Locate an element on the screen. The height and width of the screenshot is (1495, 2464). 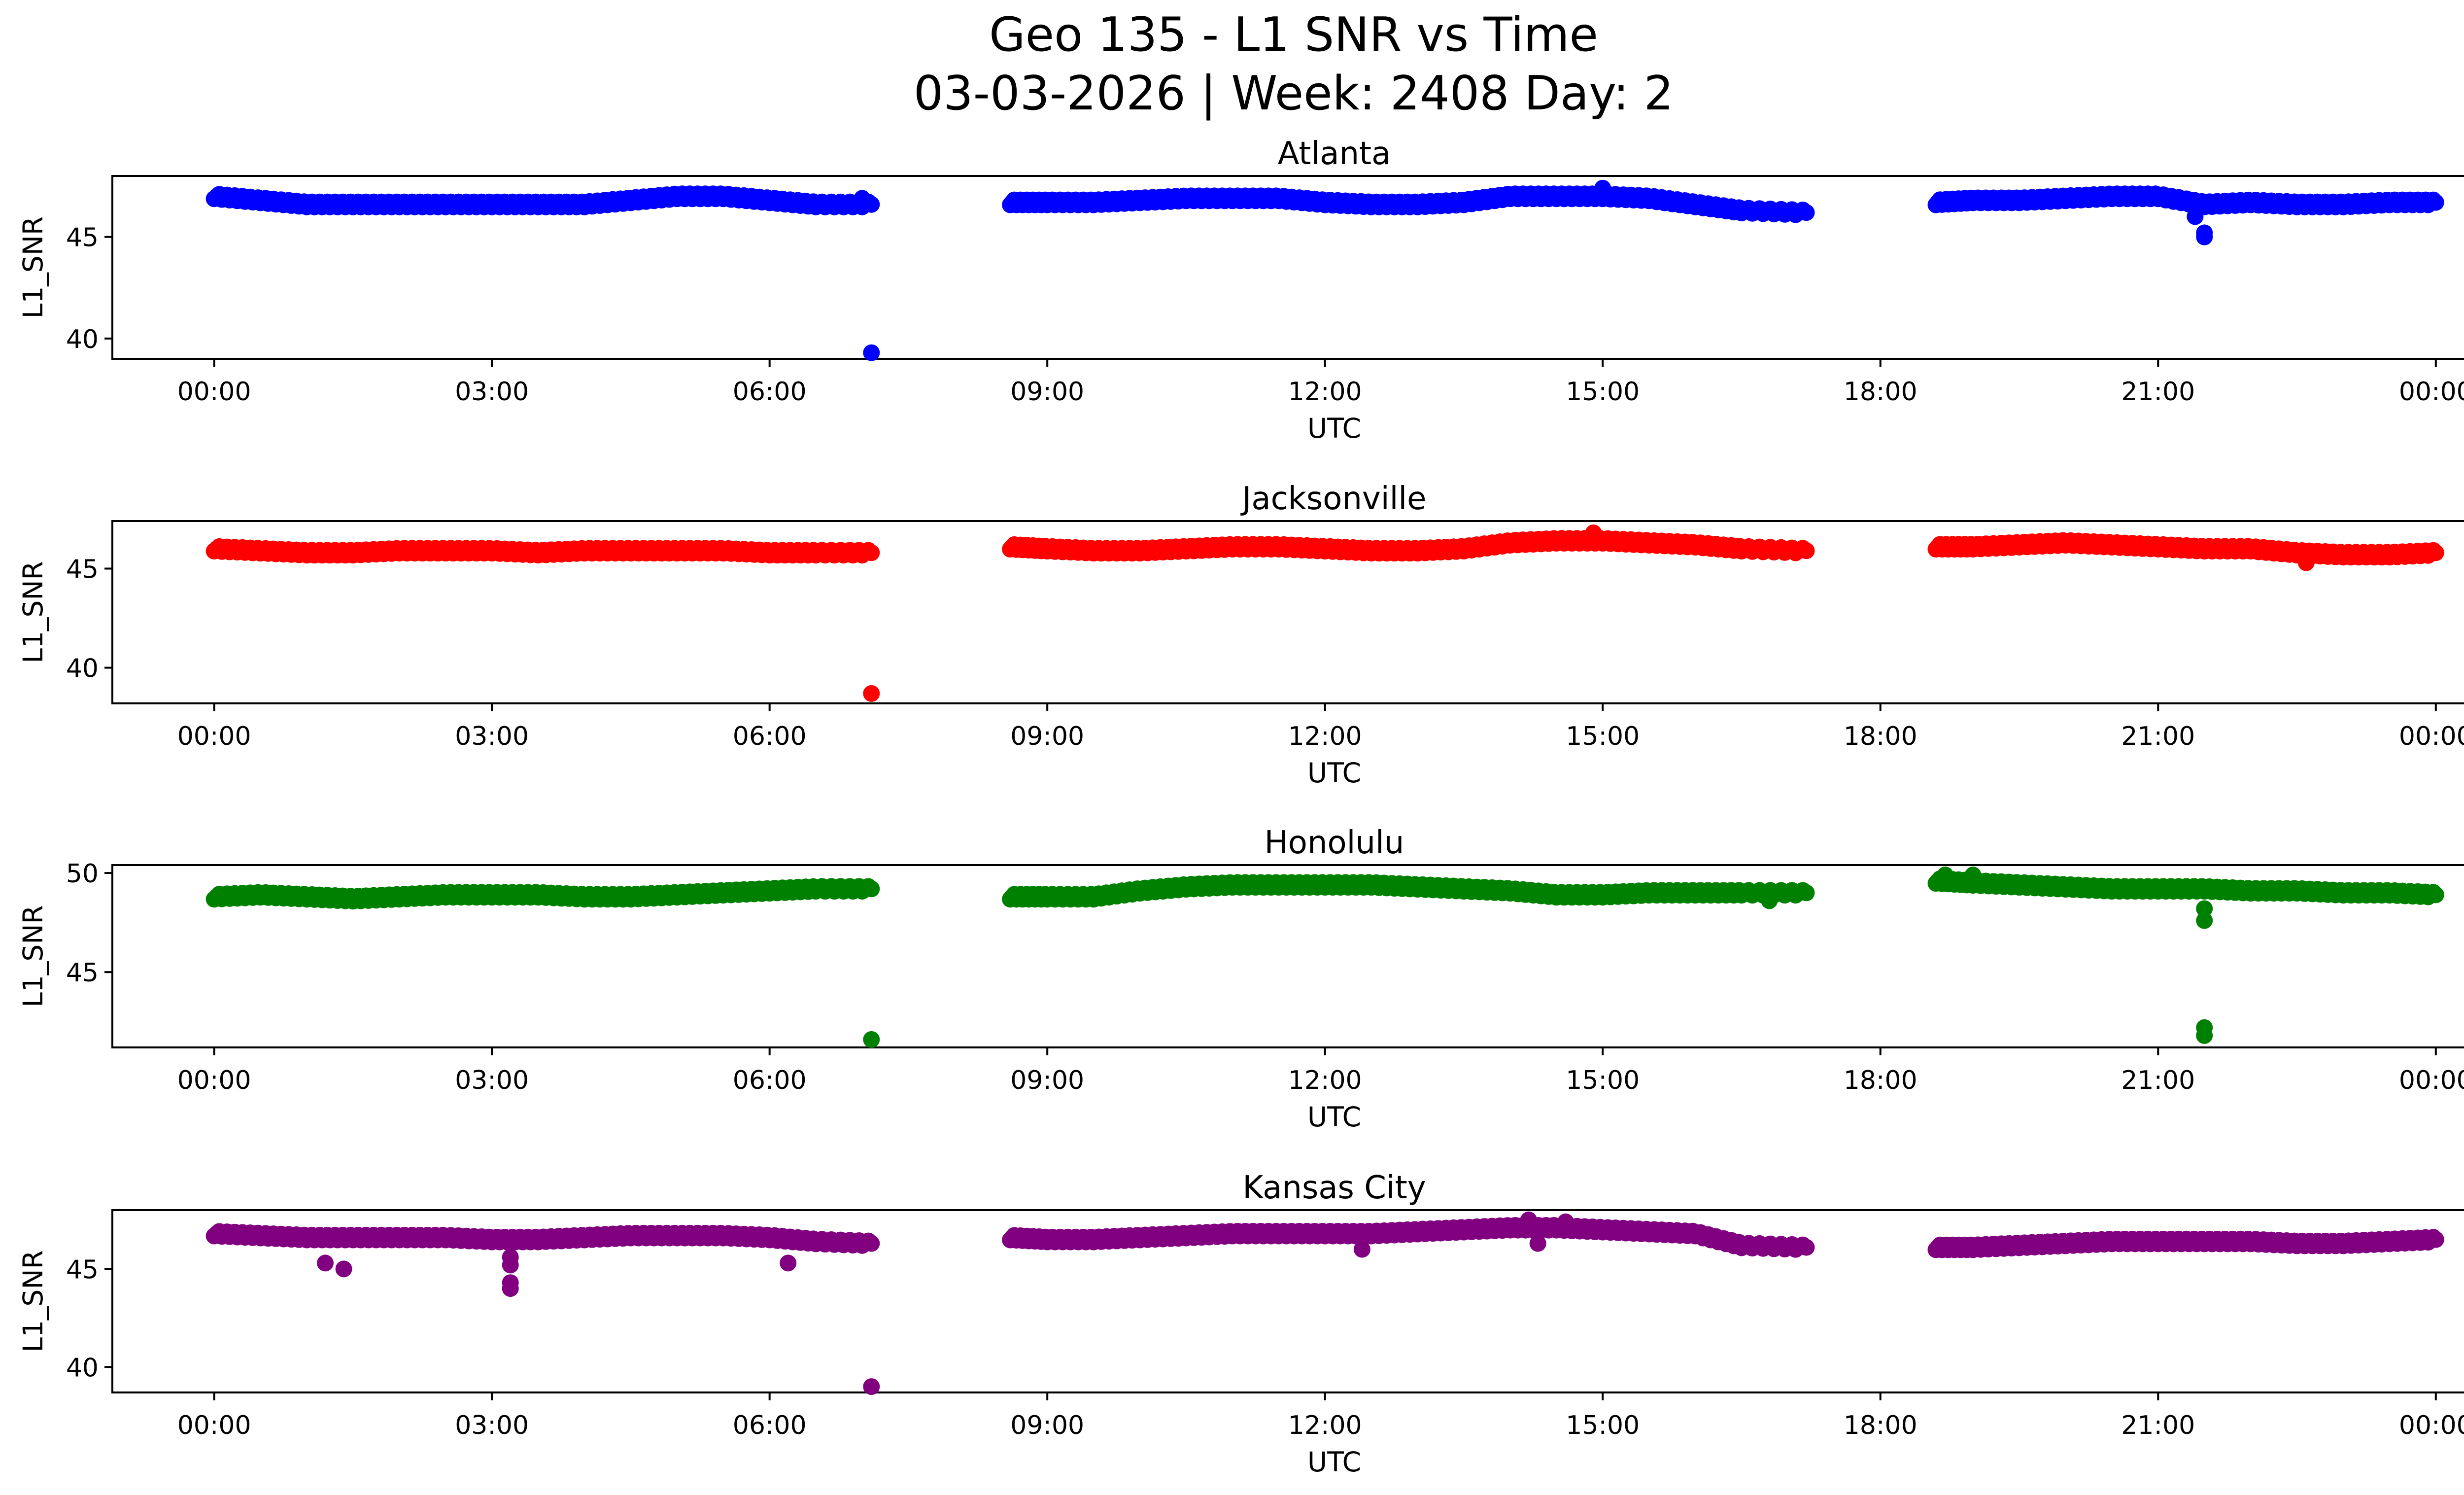
figure-title-line2: 03-03-2026 | Week: 2408 Day: 2 is located at coordinates (1294, 94).